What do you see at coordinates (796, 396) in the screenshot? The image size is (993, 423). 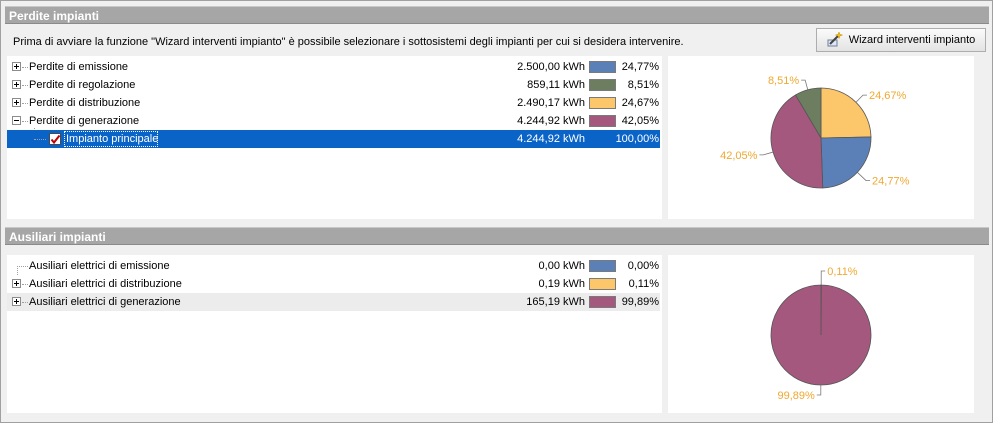 I see `pie-data-label: 99,89%` at bounding box center [796, 396].